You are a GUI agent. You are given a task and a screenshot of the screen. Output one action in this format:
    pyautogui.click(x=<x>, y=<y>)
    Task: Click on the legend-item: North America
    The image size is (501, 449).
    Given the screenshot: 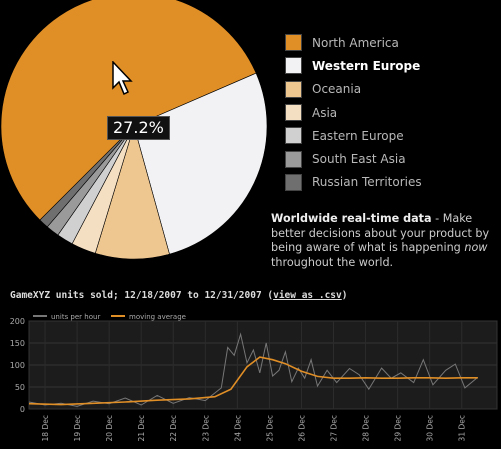 What is the action you would take?
    pyautogui.click(x=353, y=42)
    